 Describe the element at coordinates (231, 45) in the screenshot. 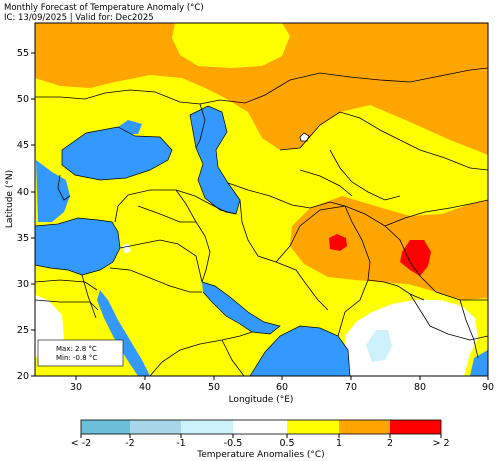

I see `anomaly-yellow-patch-north` at that location.